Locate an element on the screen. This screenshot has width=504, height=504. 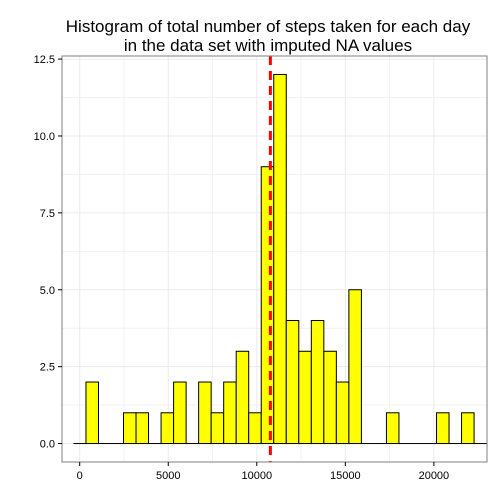
x-tick-label-0: 0 is located at coordinates (80, 476).